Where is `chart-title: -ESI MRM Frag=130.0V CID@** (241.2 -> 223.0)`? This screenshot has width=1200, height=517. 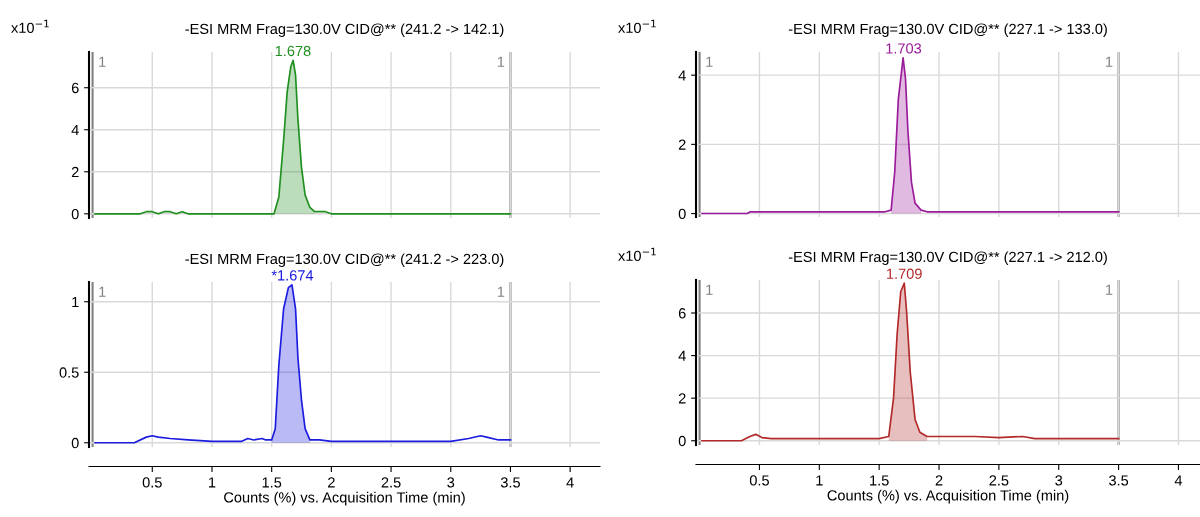 chart-title: -ESI MRM Frag=130.0V CID@** (241.2 -> 223.0) is located at coordinates (344, 260).